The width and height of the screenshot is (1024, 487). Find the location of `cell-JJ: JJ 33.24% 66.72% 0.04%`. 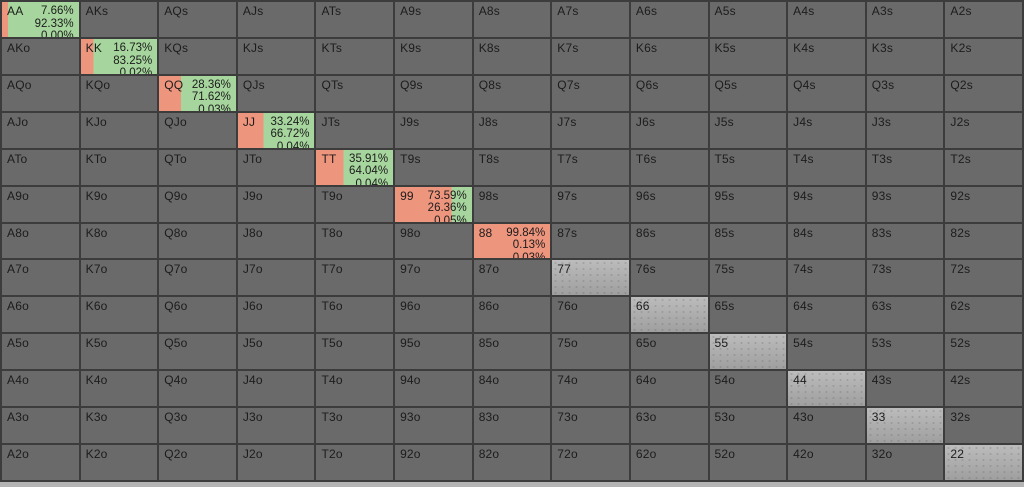

cell-JJ: JJ 33.24% 66.72% 0.04% is located at coordinates (276, 130).